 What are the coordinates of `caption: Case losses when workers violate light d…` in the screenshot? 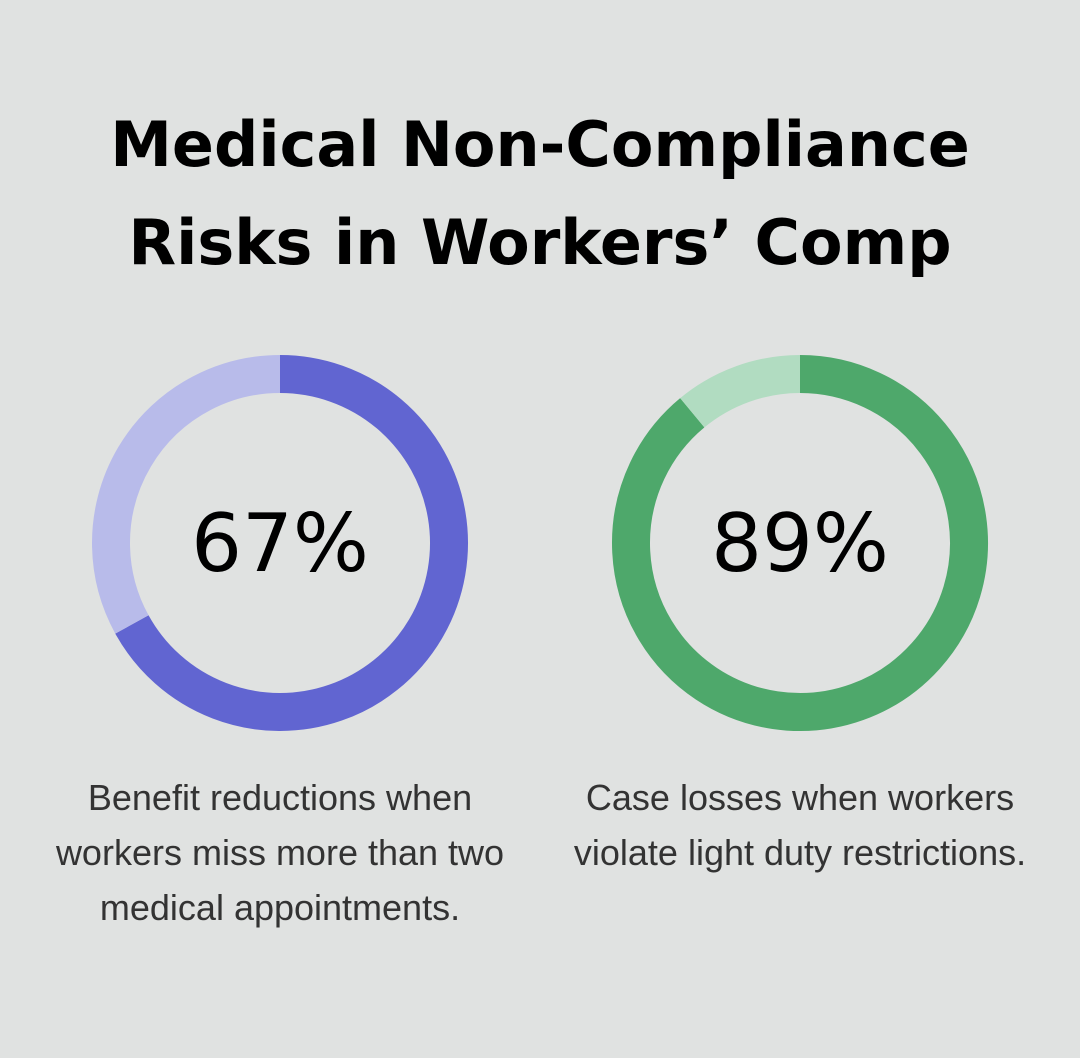 It's located at (800, 825).